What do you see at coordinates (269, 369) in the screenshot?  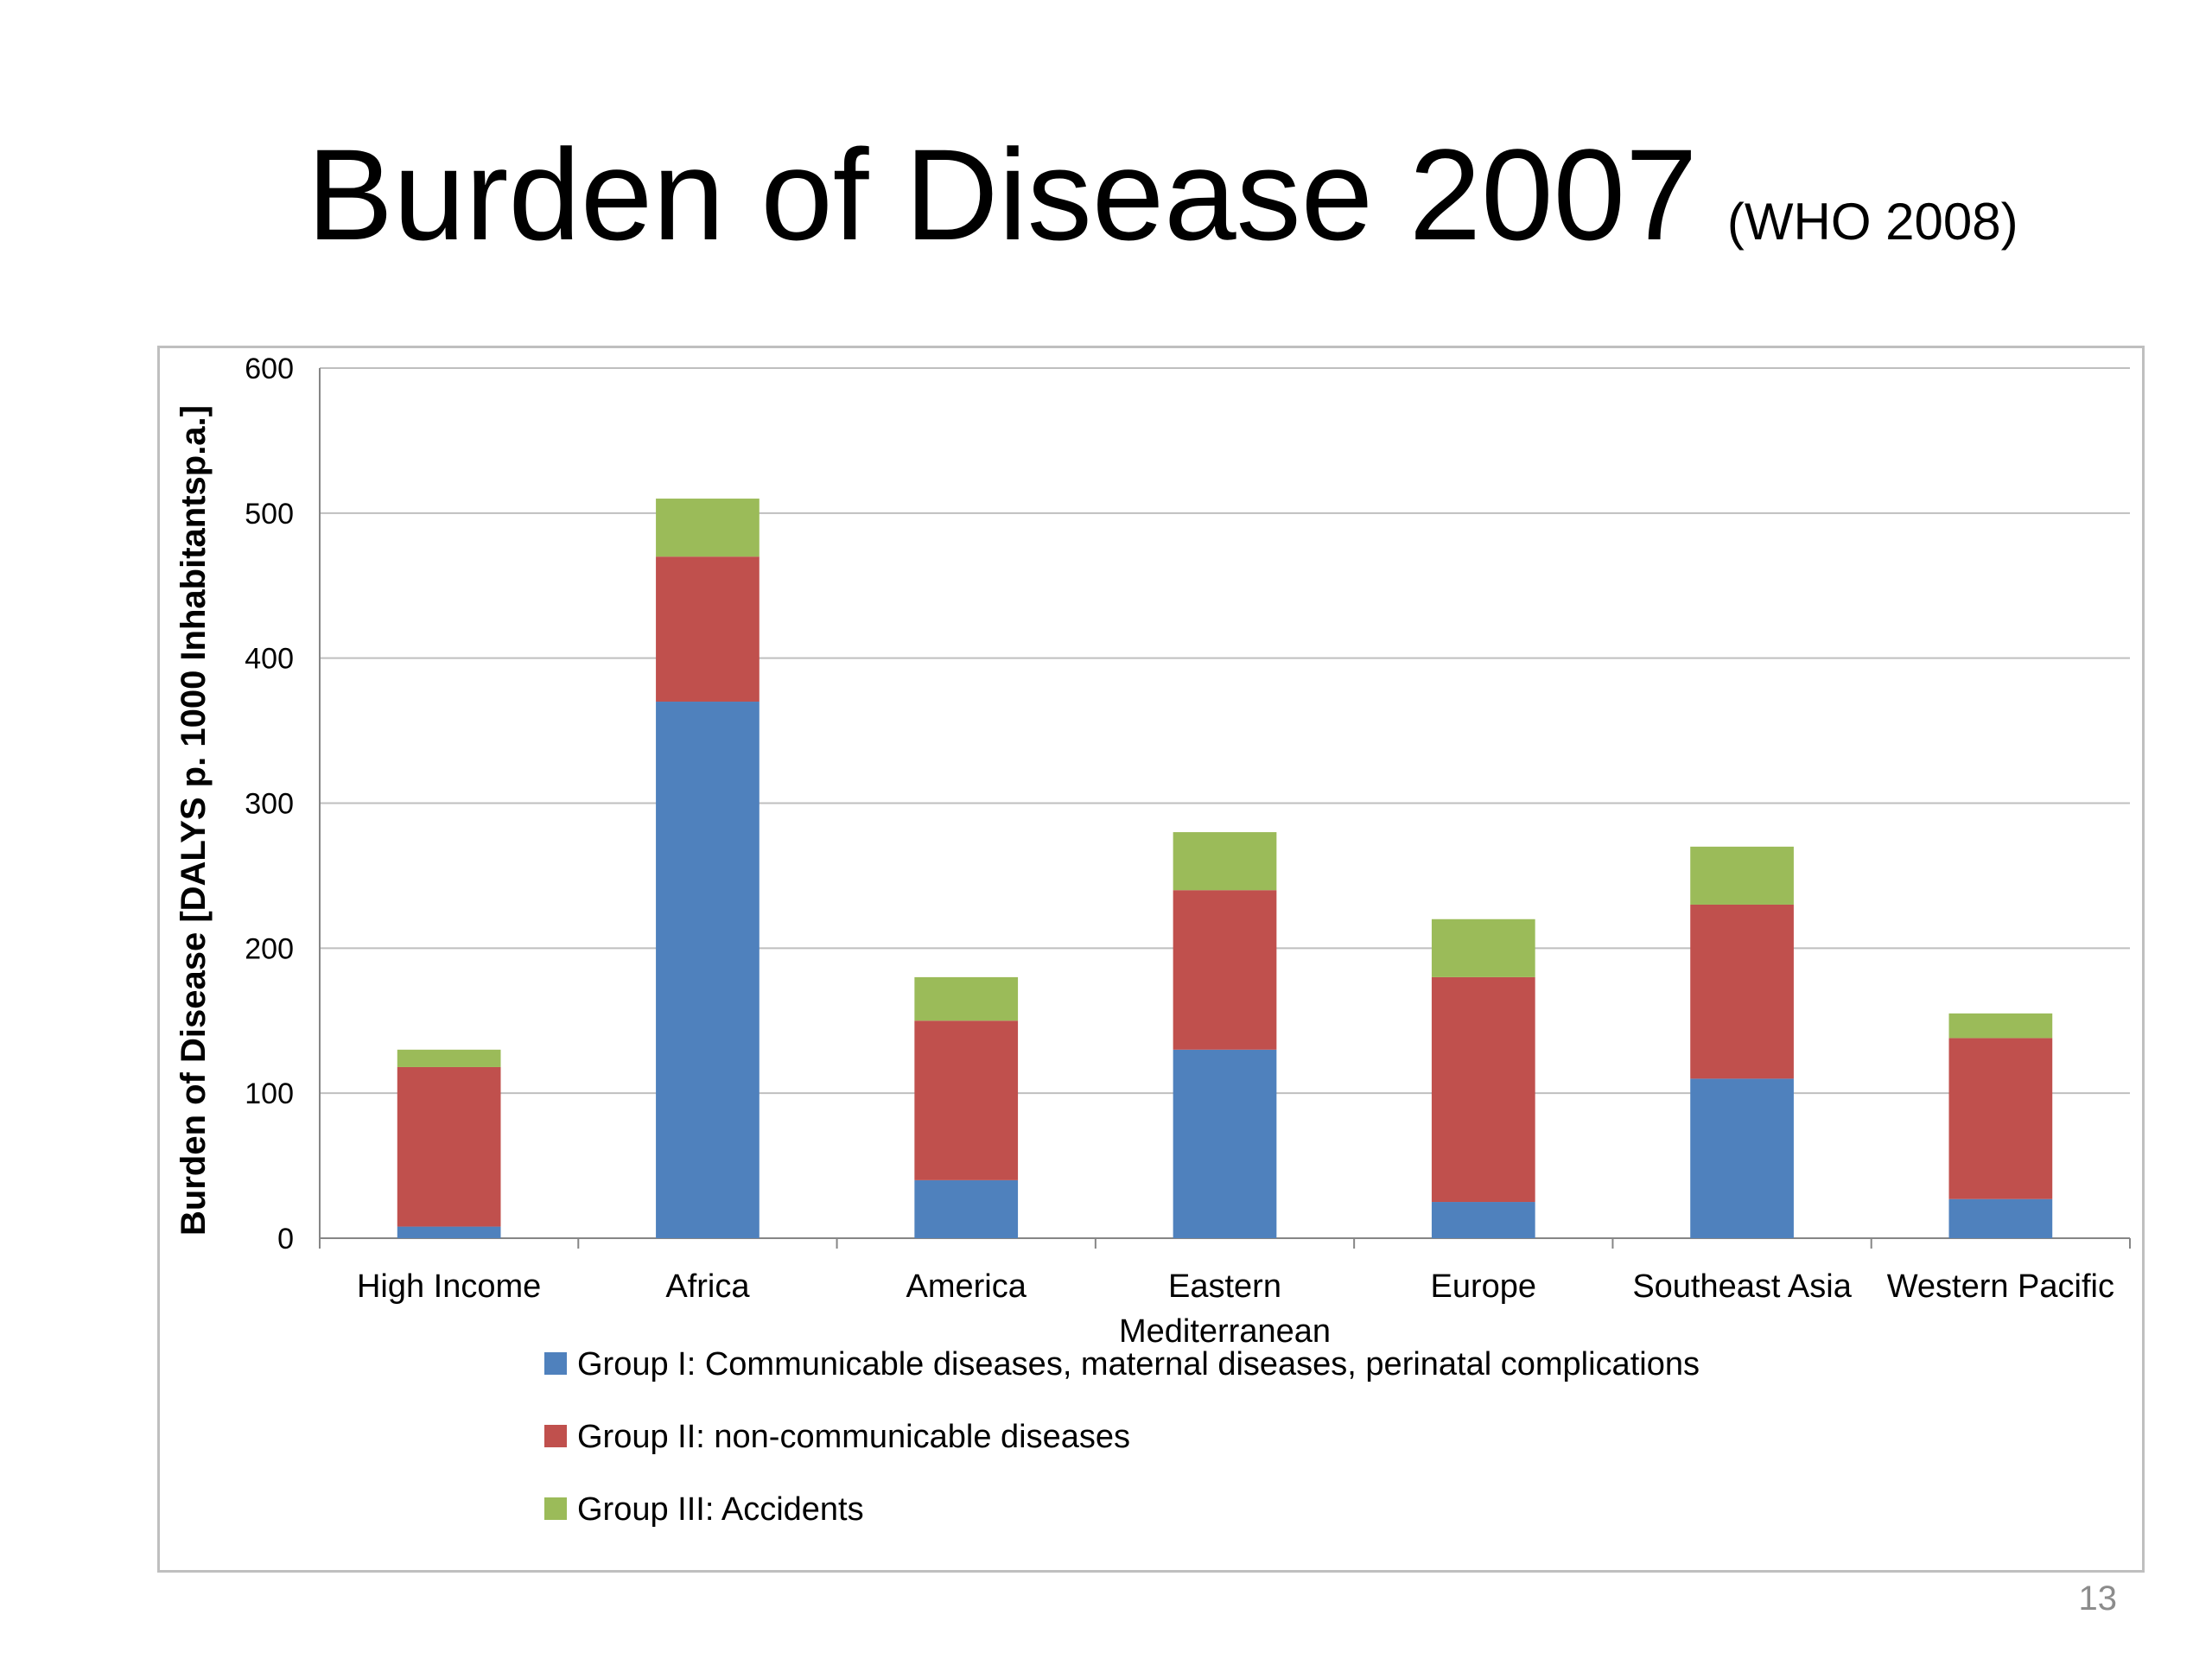 I see `y-tick-label: 600` at bounding box center [269, 369].